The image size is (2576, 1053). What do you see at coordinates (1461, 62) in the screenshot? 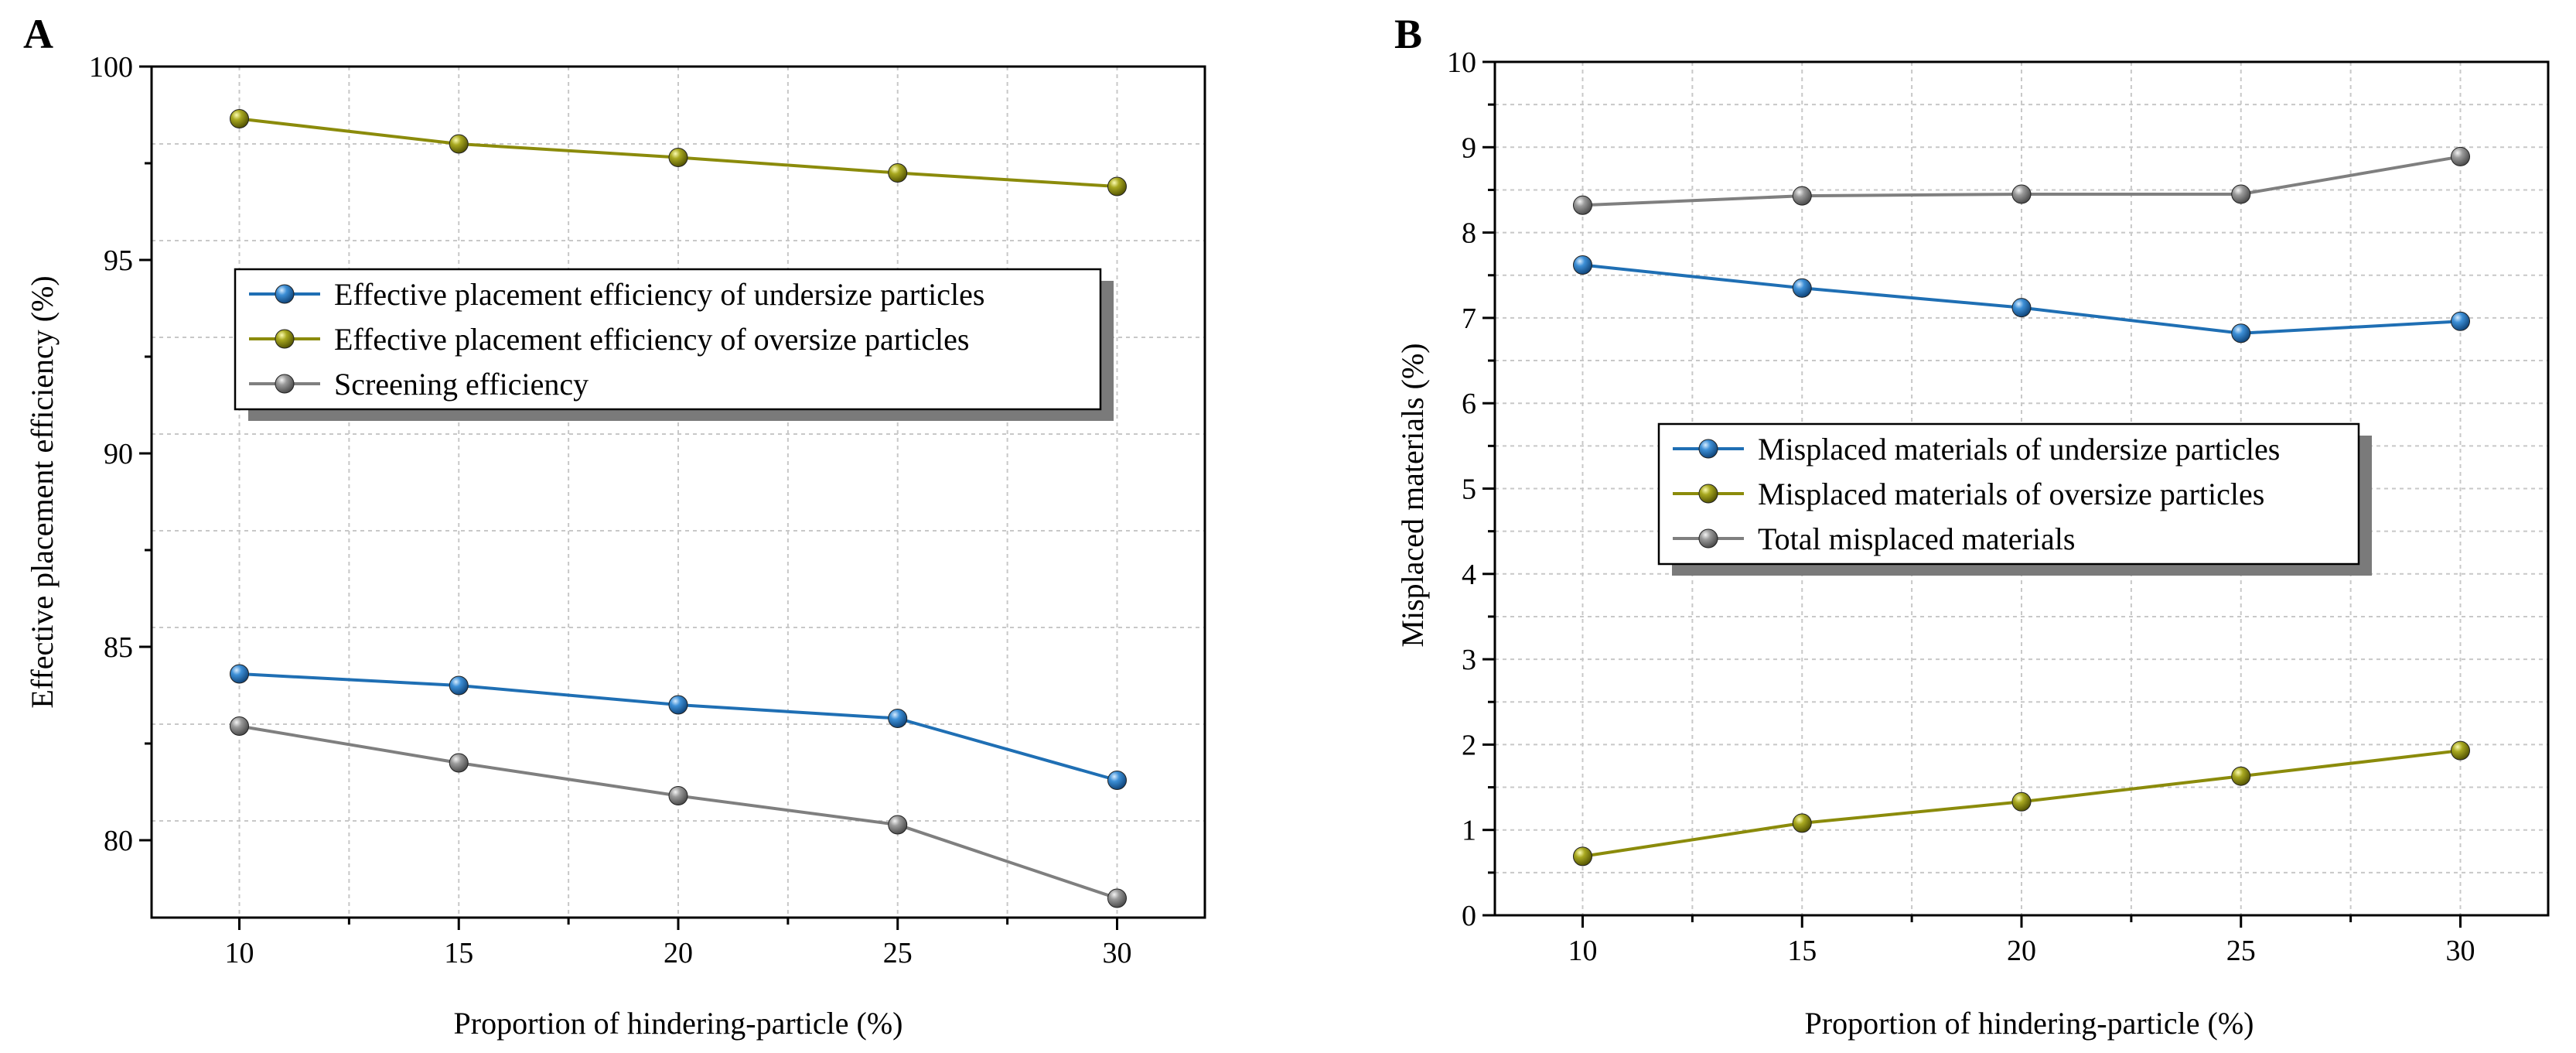
I see `y-tick-label: 10` at bounding box center [1461, 62].